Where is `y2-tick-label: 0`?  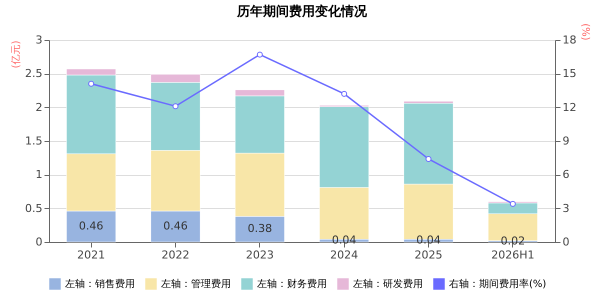 y2-tick-label: 0 is located at coordinates (566, 242).